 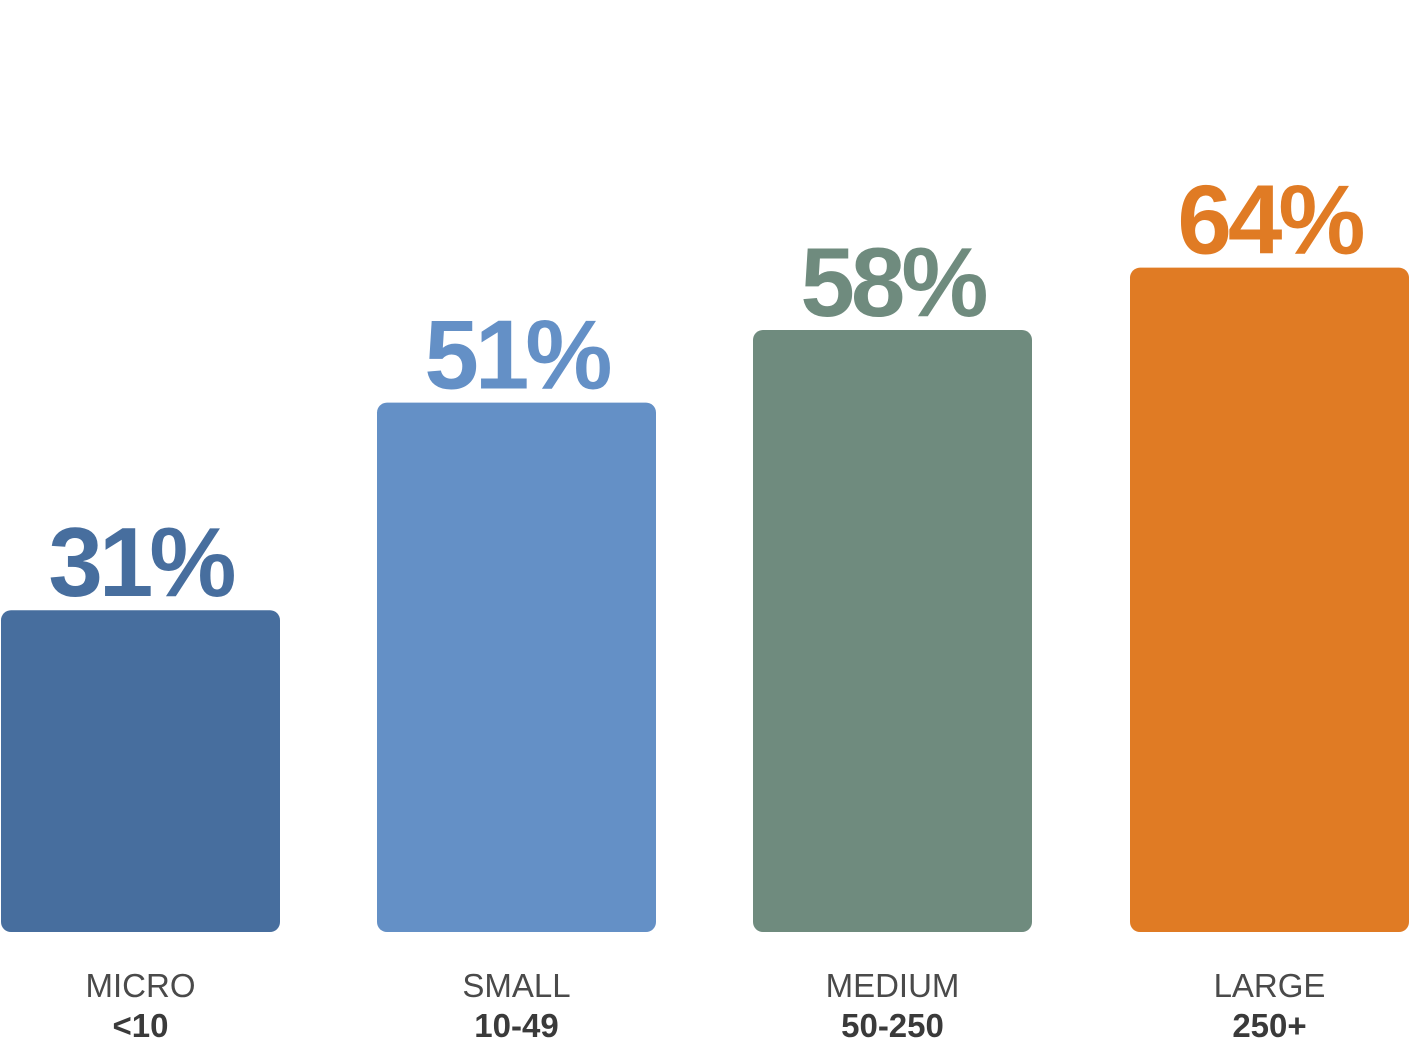 I want to click on bar-medium, so click(x=892, y=631).